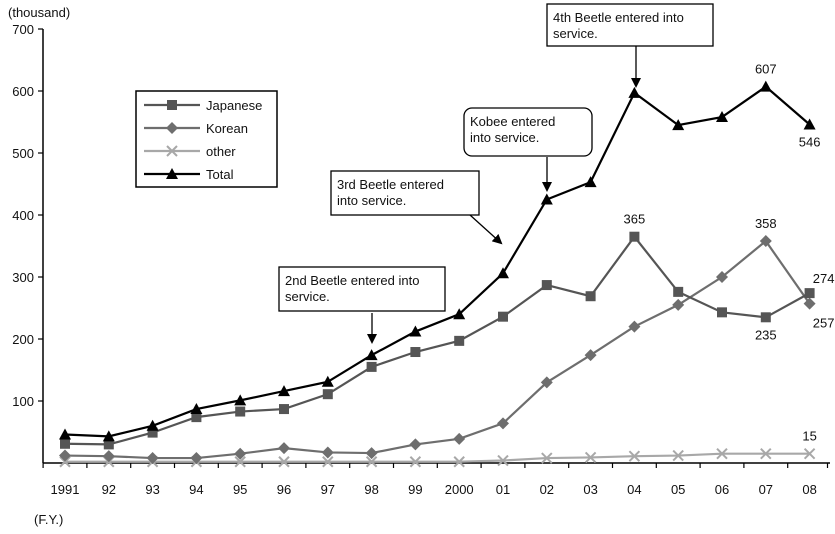 This screenshot has width=835, height=534. Describe the element at coordinates (221, 151) in the screenshot. I see `legend-label-other: other` at that location.